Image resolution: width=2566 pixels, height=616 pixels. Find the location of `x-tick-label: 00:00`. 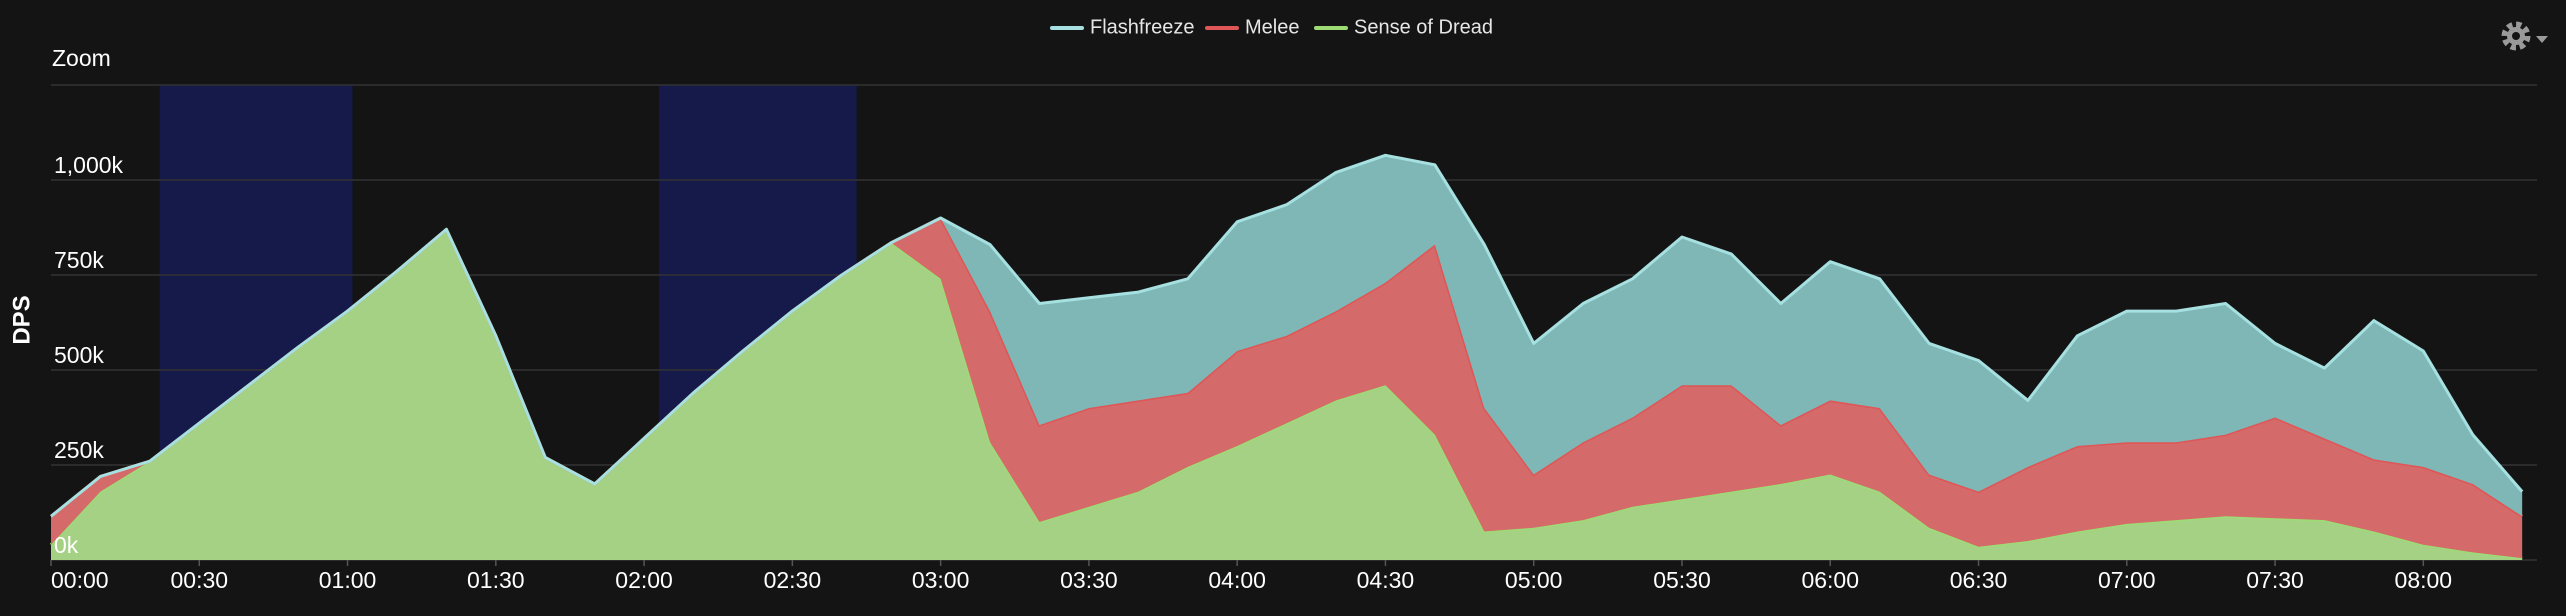

x-tick-label: 00:00 is located at coordinates (80, 580).